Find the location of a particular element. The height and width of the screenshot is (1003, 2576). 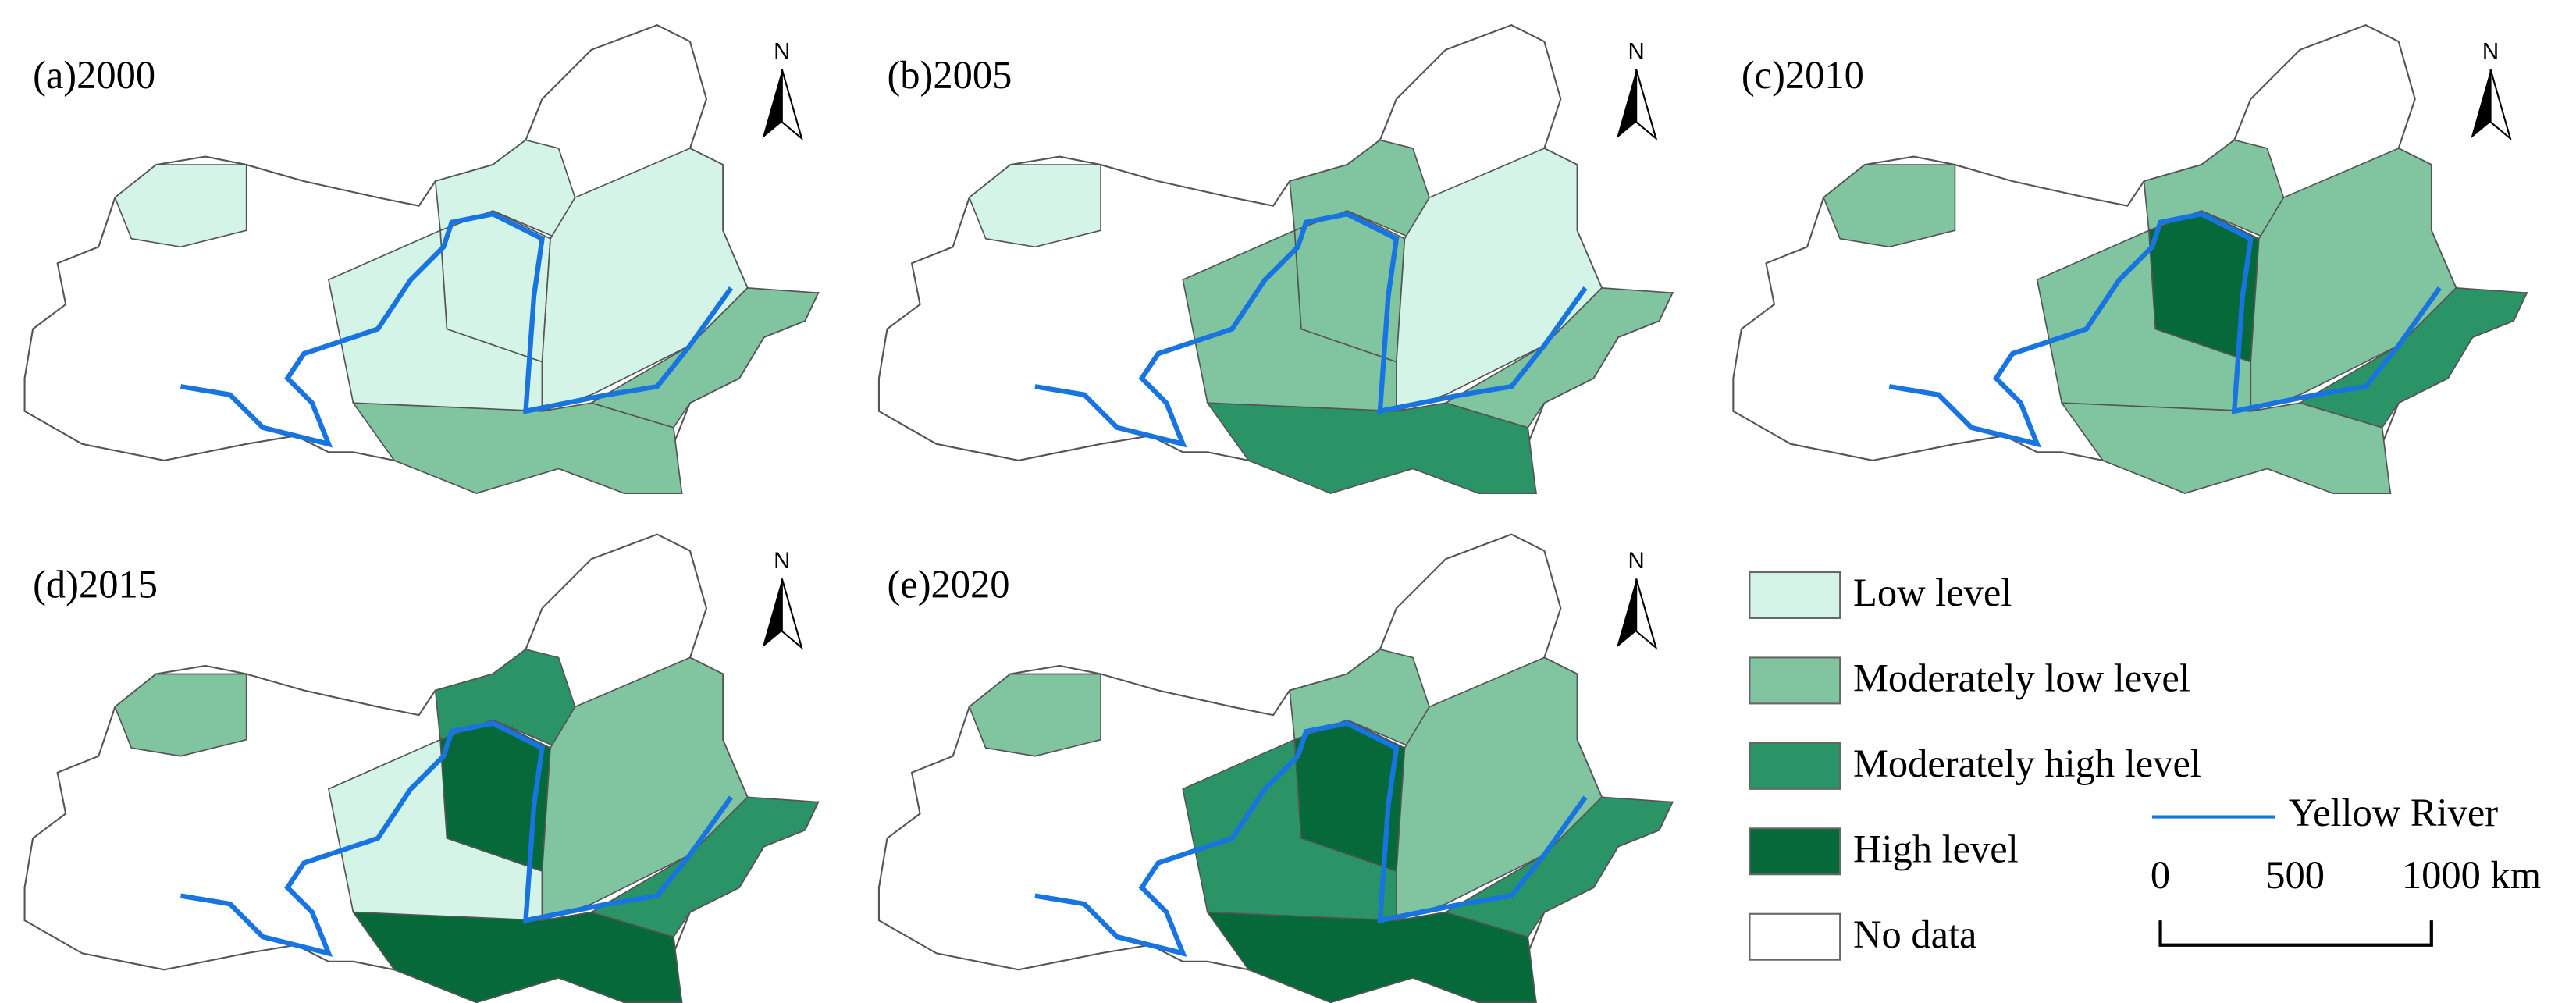

legend-label: High level is located at coordinates (1936, 849).